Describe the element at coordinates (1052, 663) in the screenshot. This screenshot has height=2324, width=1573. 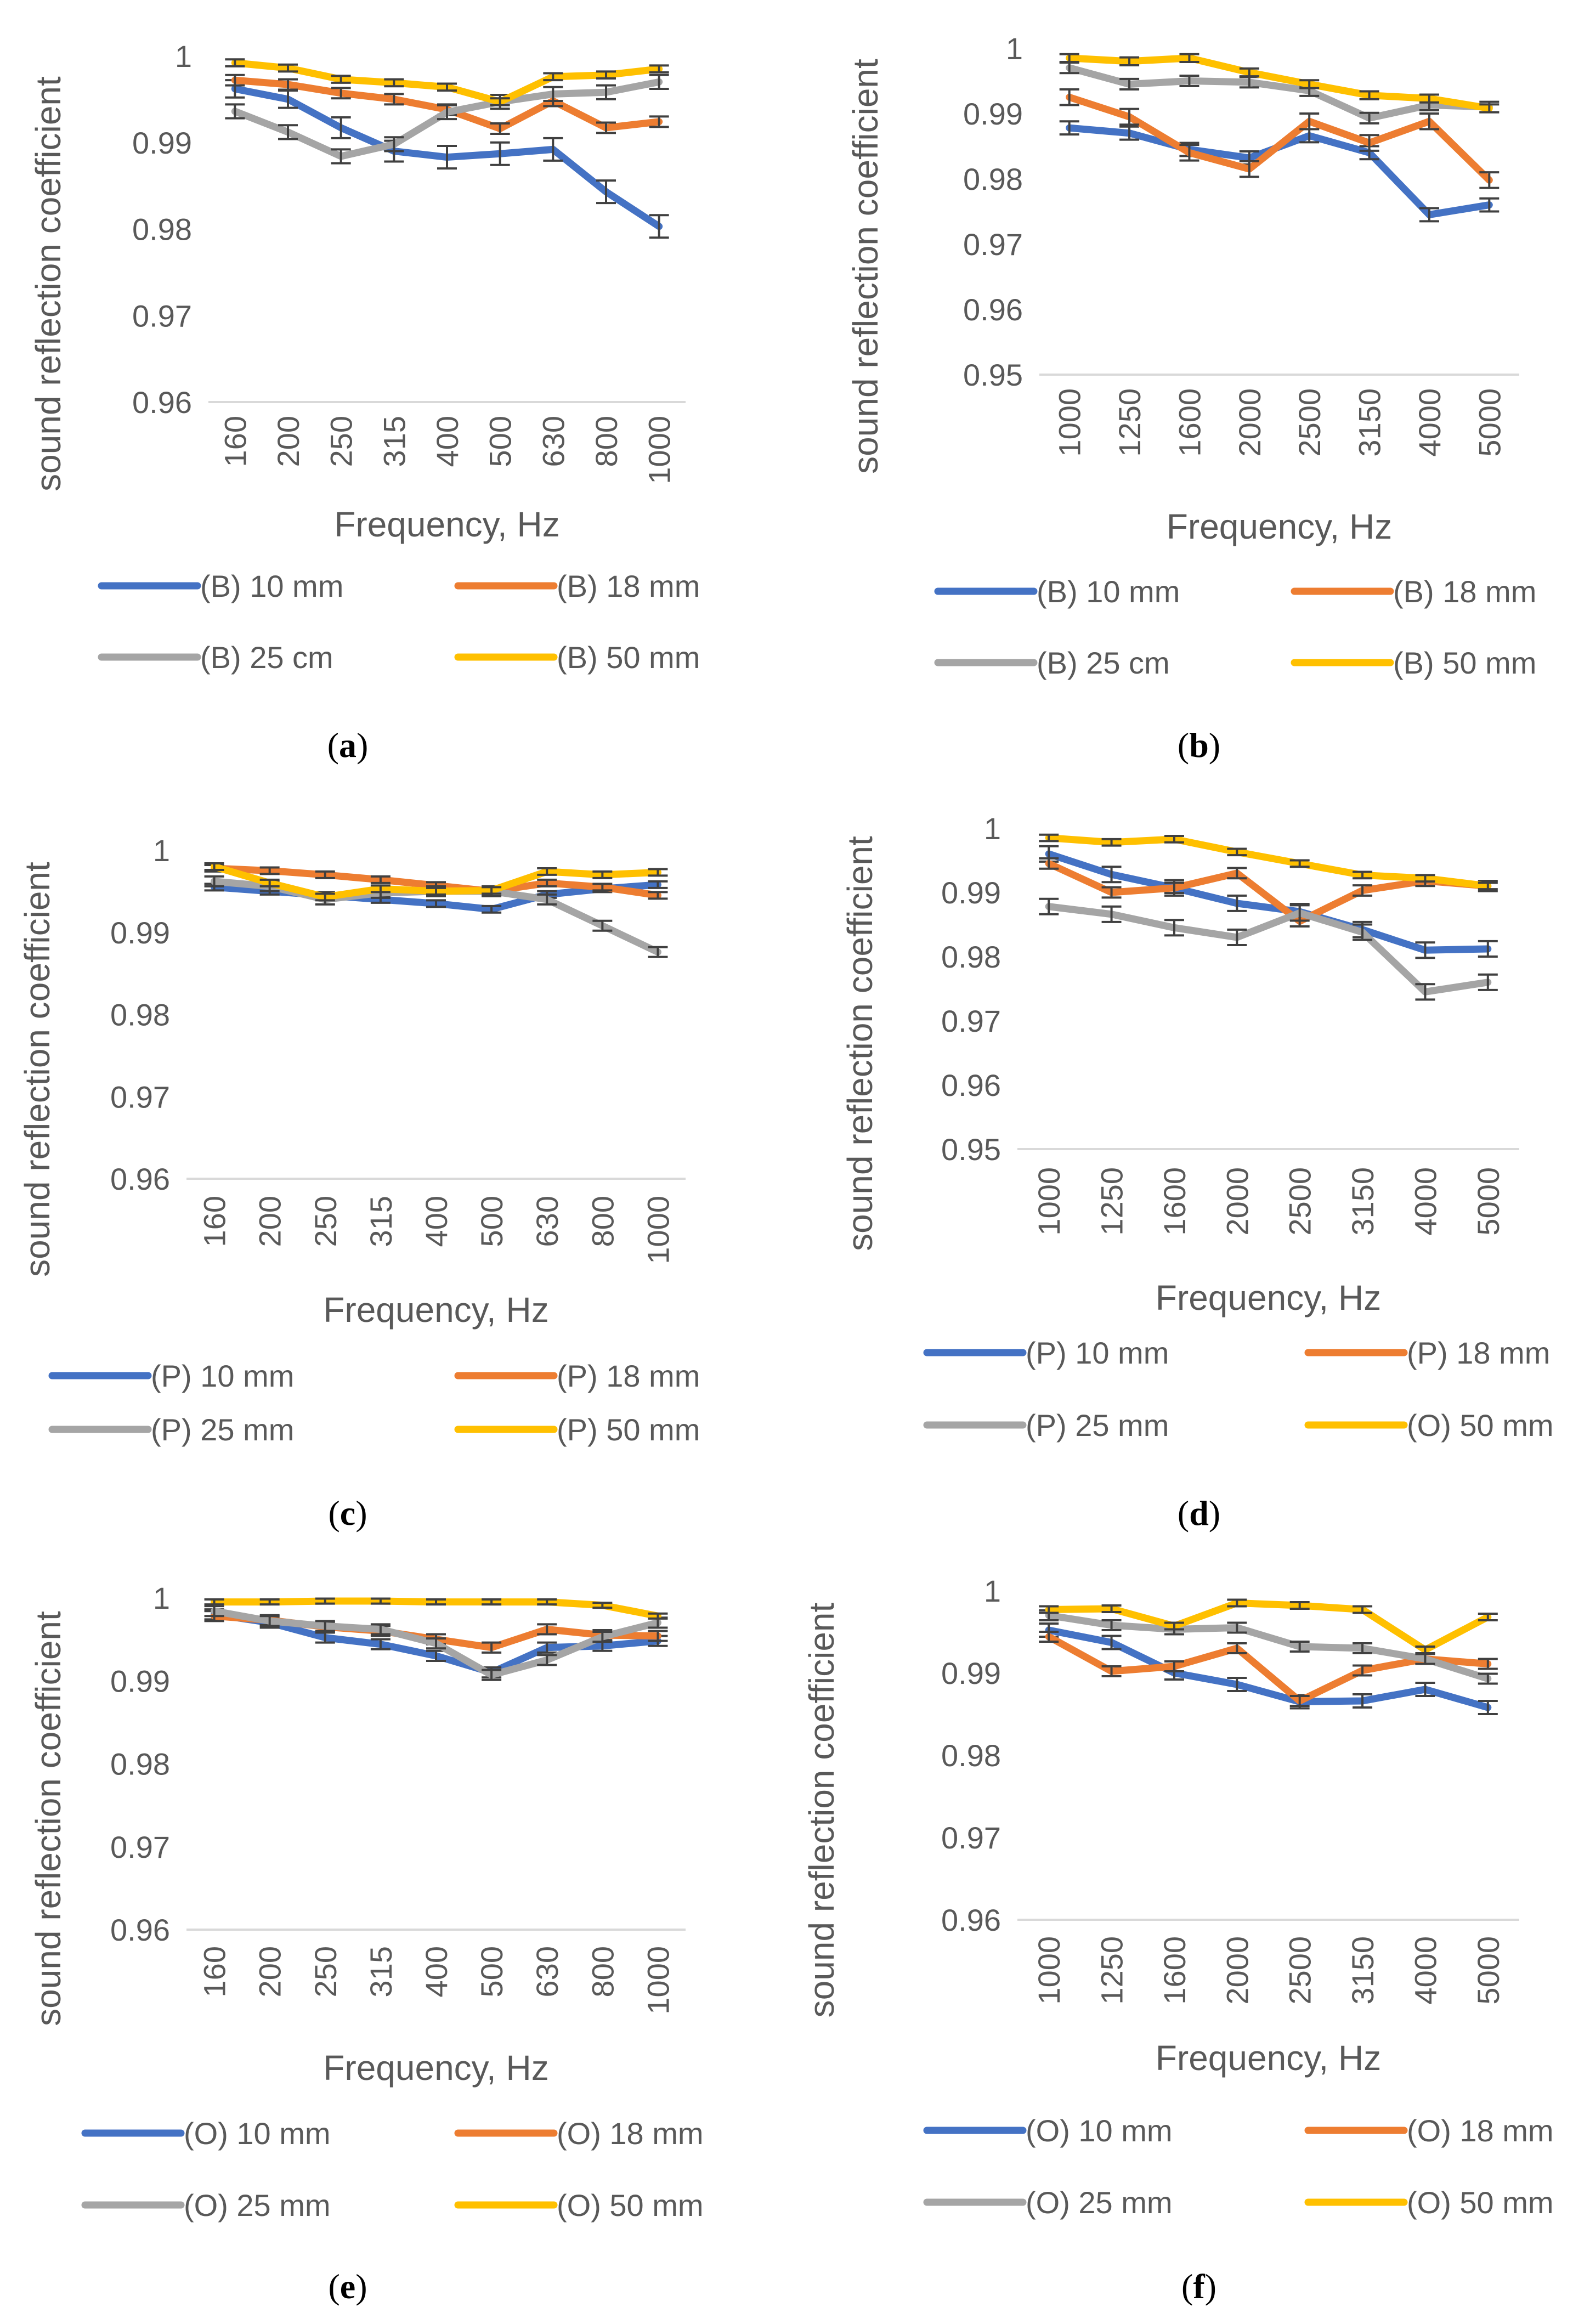
I see `legend-entry: (B) 25 cm` at that location.